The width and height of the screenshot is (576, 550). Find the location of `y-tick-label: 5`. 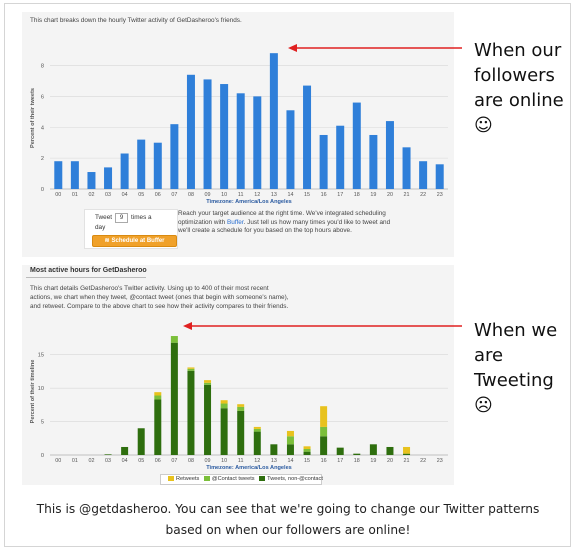

y-tick-label: 5 is located at coordinates (42, 423).